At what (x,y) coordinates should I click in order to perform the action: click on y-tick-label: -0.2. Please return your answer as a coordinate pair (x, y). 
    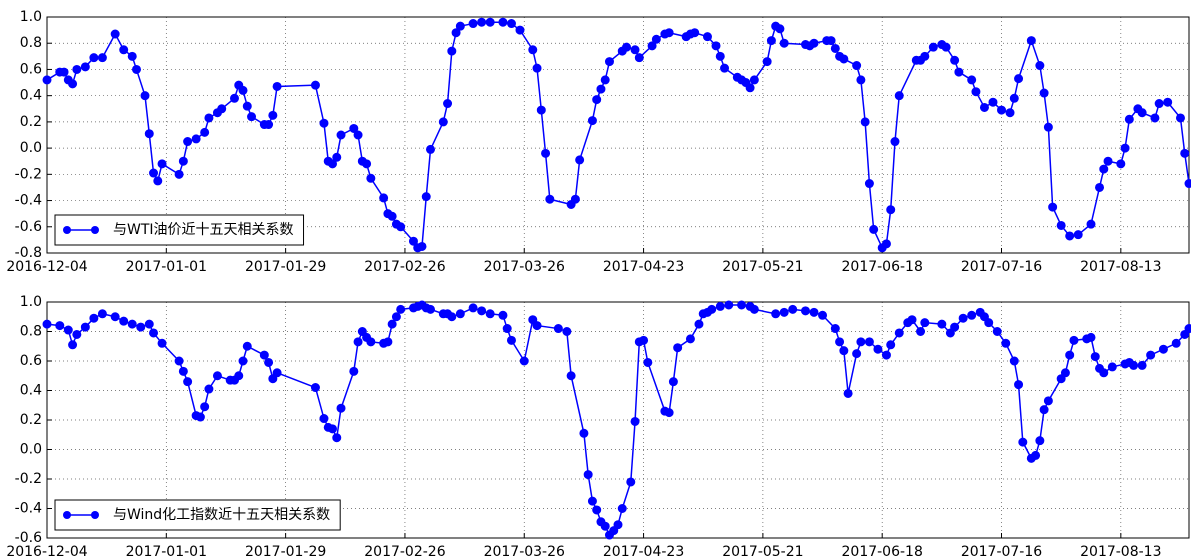
    Looking at the image, I should click on (28, 479).